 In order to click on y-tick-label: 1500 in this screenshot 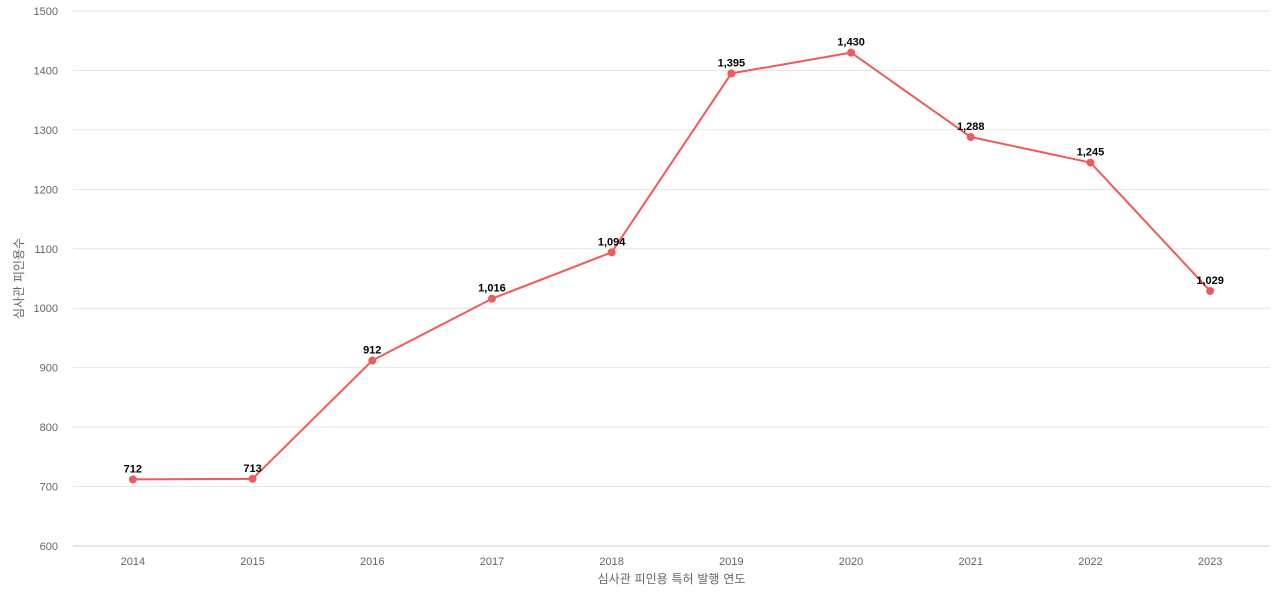, I will do `click(46, 12)`.